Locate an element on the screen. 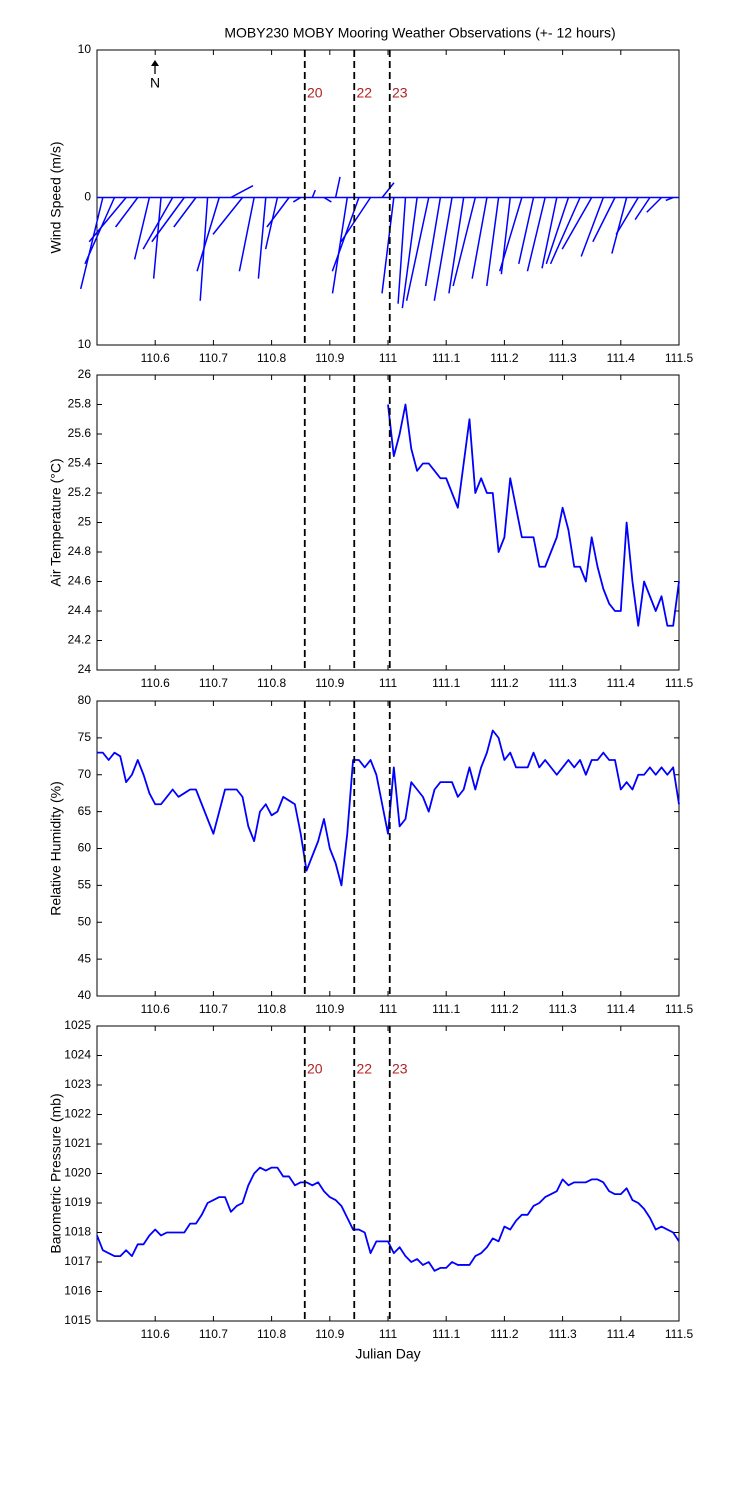 The height and width of the screenshot is (1500, 750). y-tick-label: 24.4 is located at coordinates (80, 610).